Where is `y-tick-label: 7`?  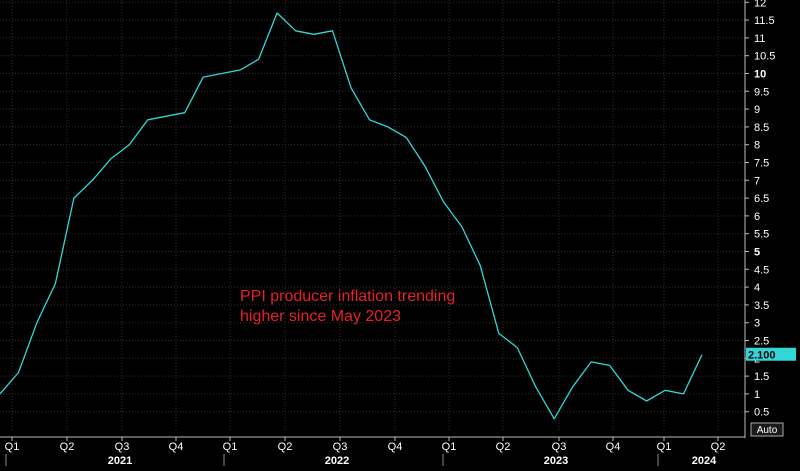
y-tick-label: 7 is located at coordinates (757, 181).